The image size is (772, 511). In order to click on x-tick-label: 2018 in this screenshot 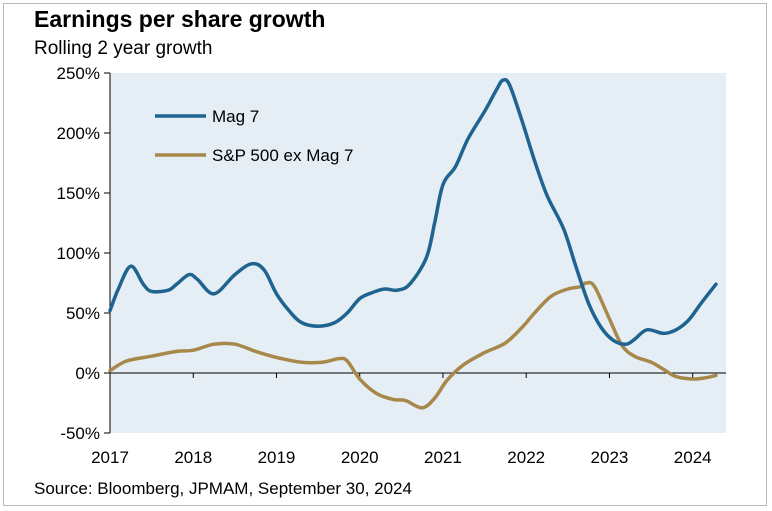, I will do `click(193, 457)`.